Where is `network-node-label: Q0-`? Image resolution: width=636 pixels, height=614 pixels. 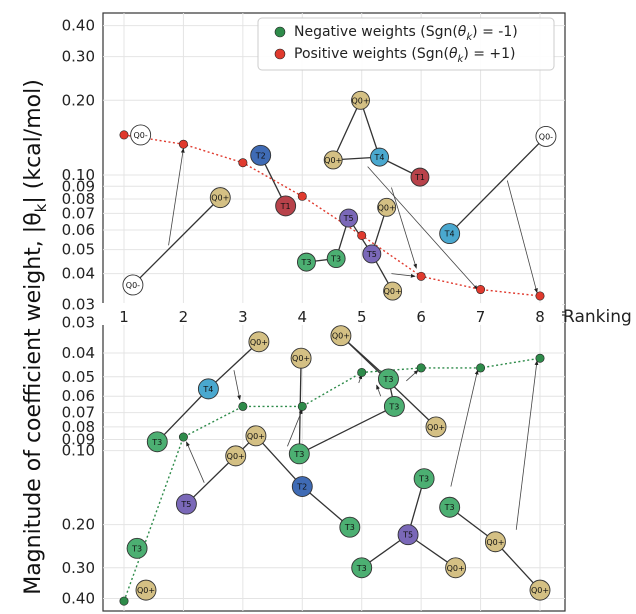
network-node-label: Q0- is located at coordinates (133, 285).